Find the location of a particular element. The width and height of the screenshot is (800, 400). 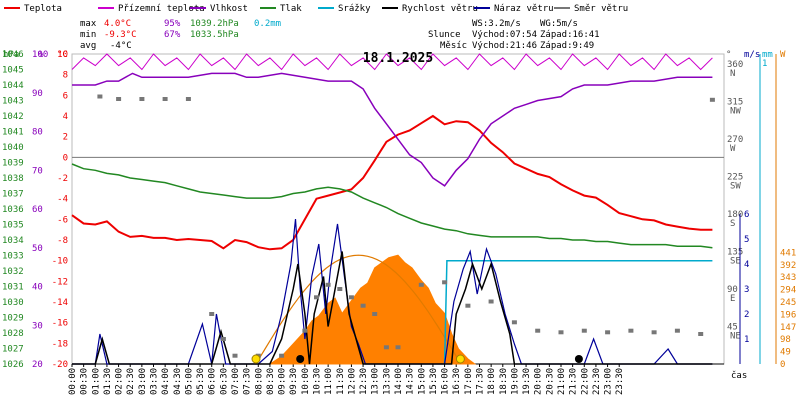

mm-top-label: 1 is located at coordinates (764, 64).